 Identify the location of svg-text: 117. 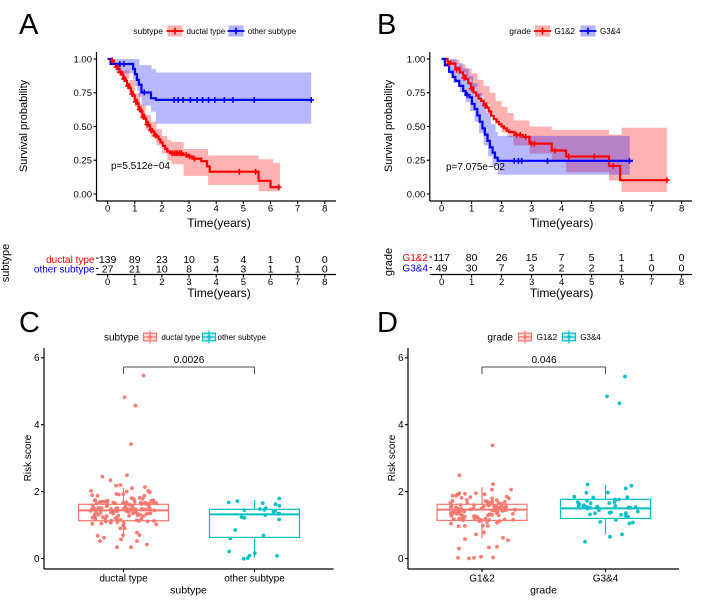
(441, 258).